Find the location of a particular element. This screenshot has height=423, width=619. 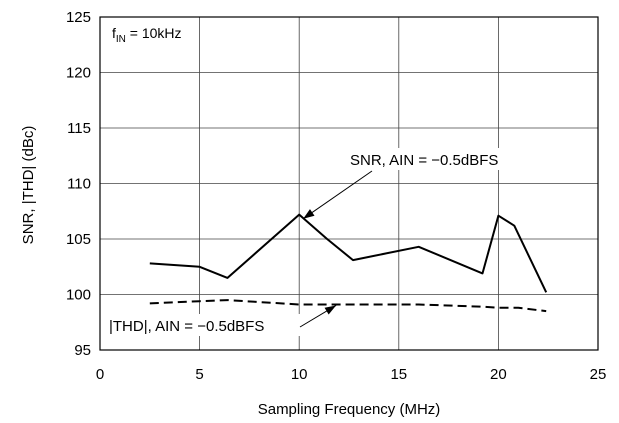

snr-annotation-arrow is located at coordinates (337, 195).